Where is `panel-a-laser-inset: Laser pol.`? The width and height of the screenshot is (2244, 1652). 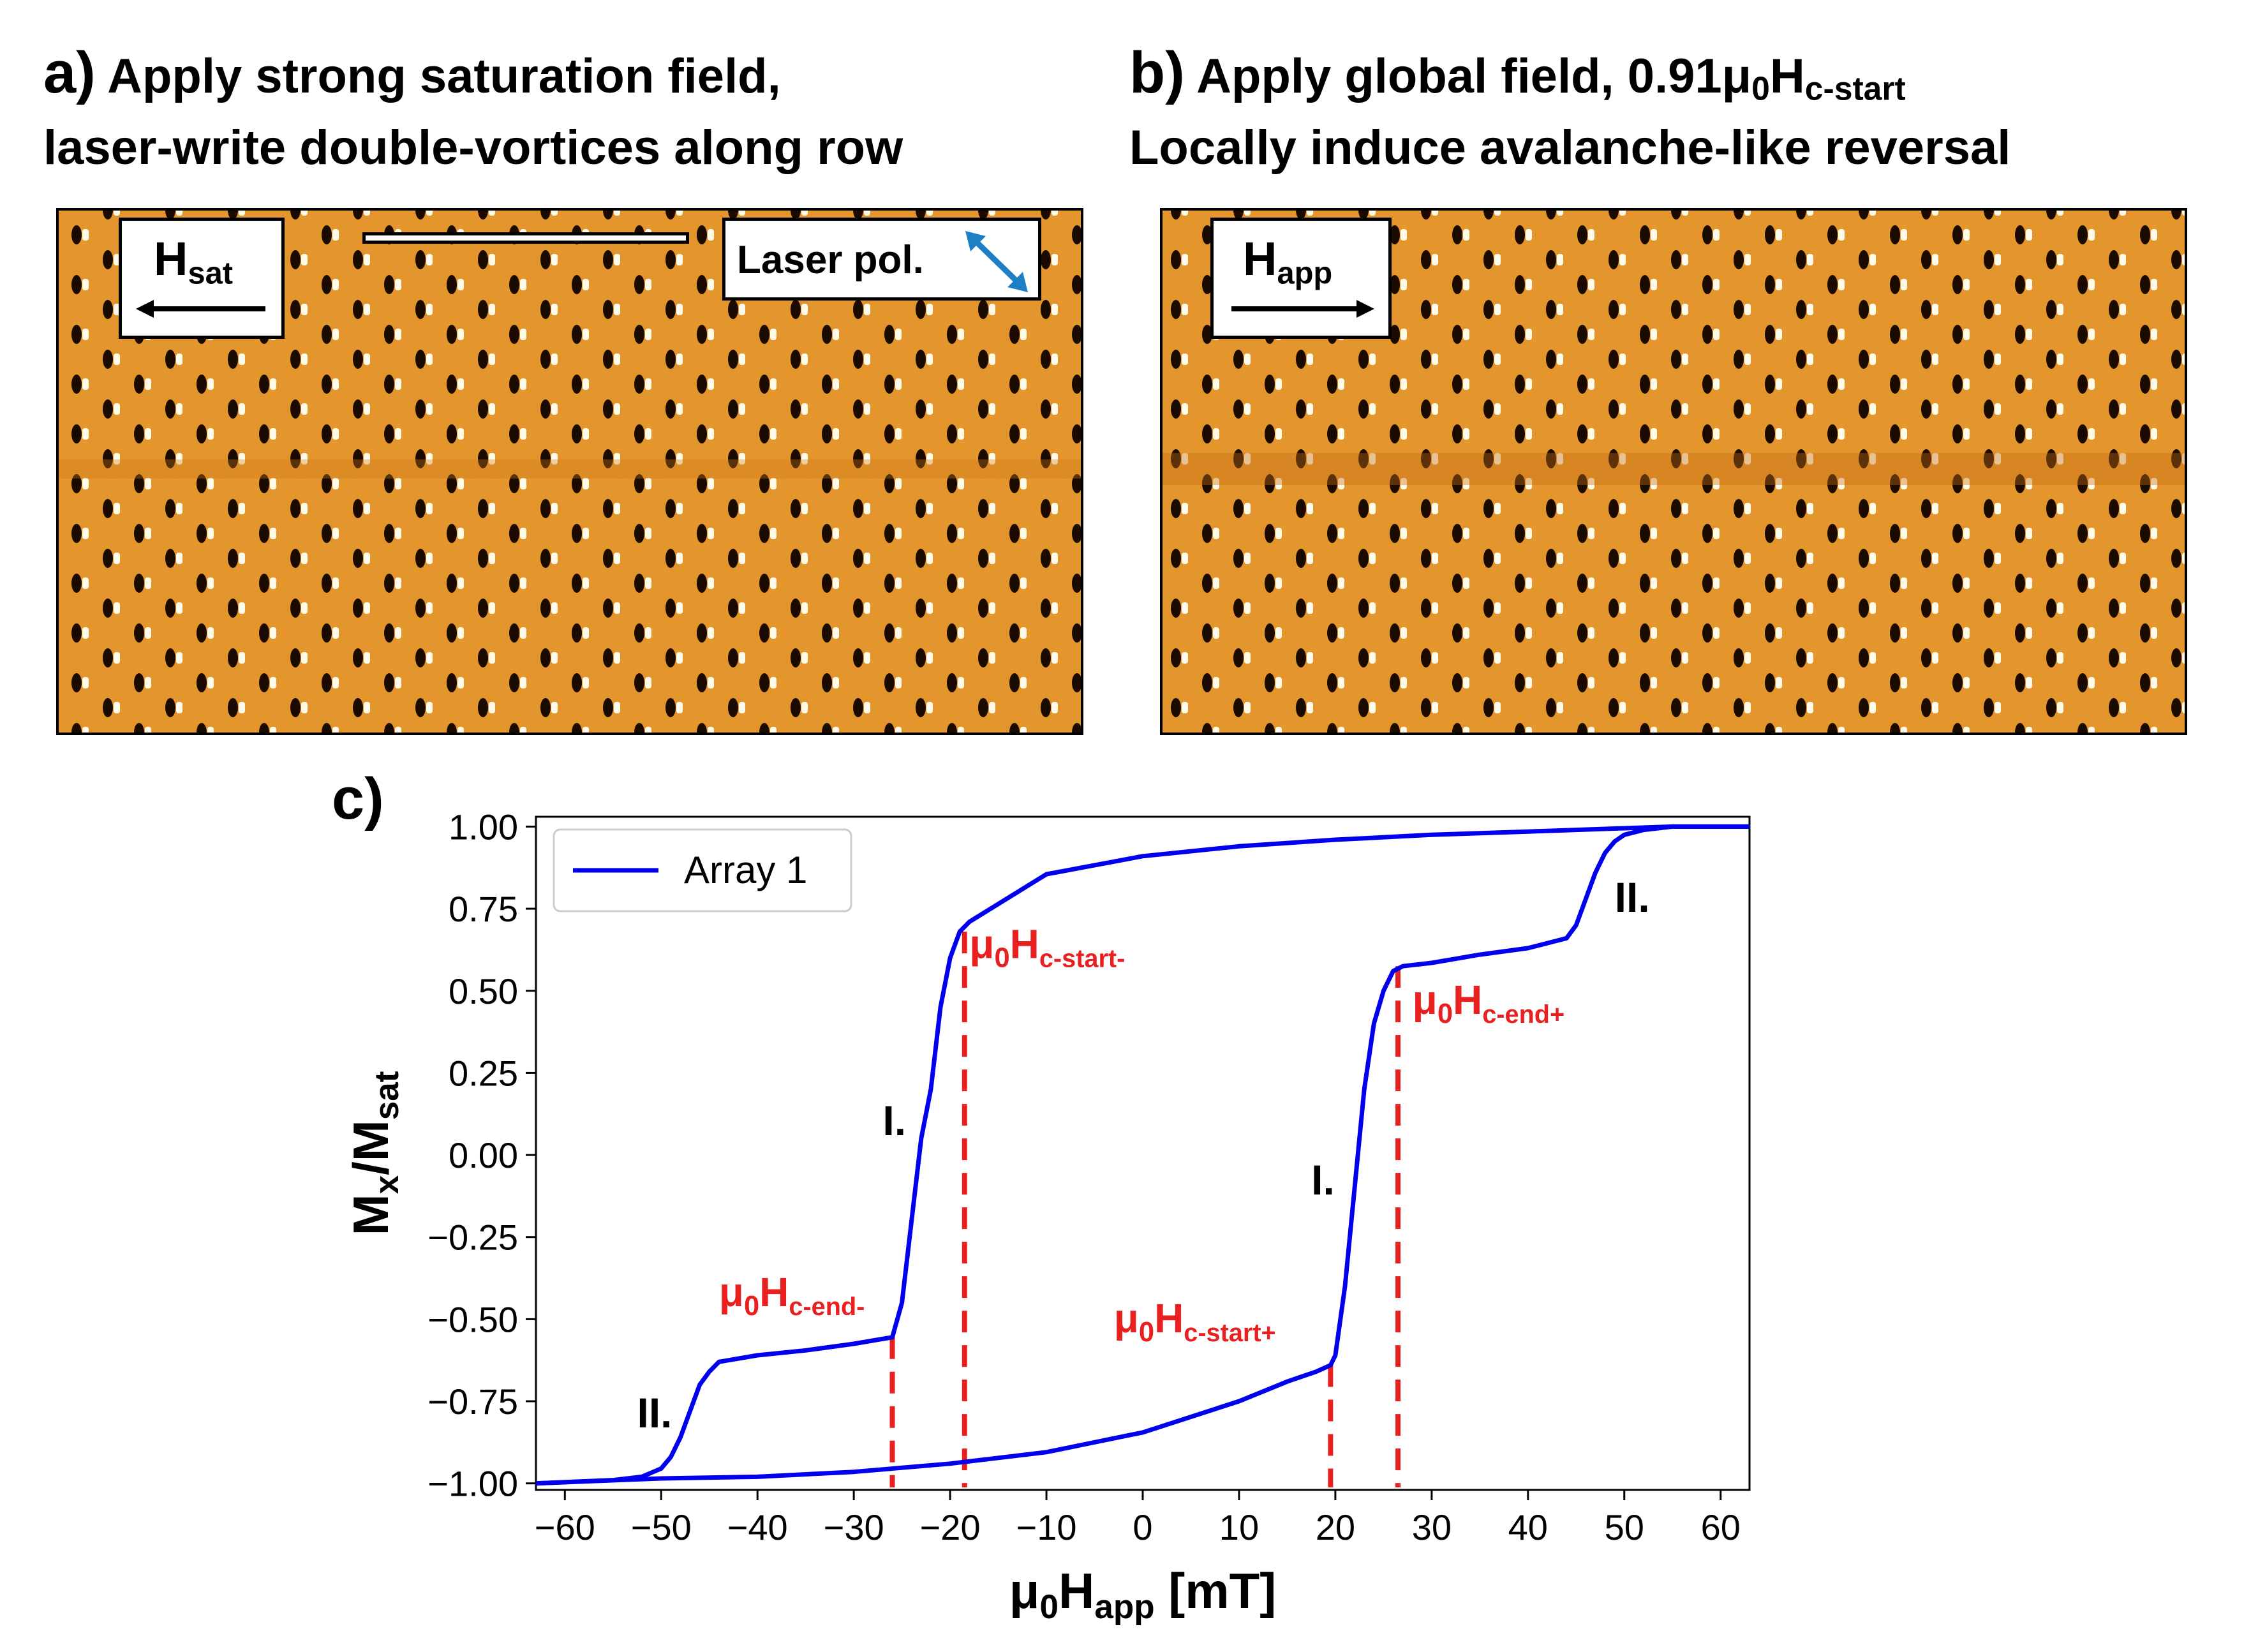 panel-a-laser-inset: Laser pol. is located at coordinates (881, 259).